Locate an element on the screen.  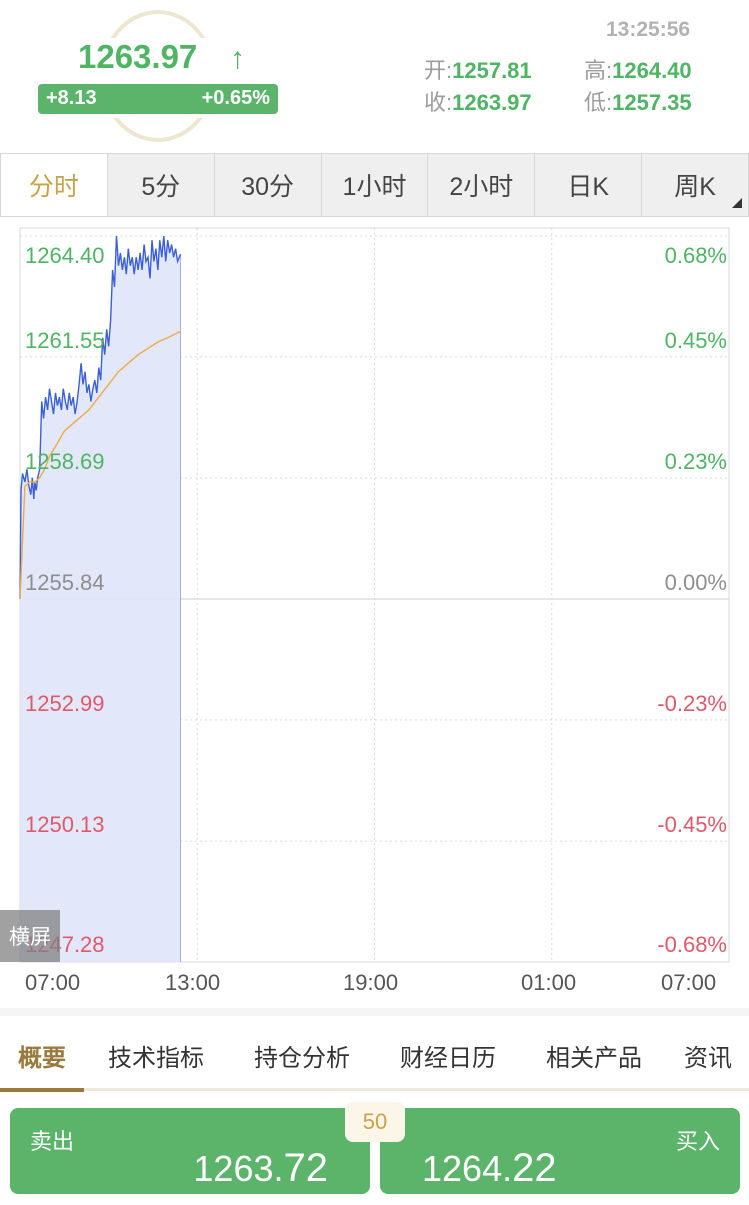
tab-technical-indicators: 技术指标 is located at coordinates (156, 1058).